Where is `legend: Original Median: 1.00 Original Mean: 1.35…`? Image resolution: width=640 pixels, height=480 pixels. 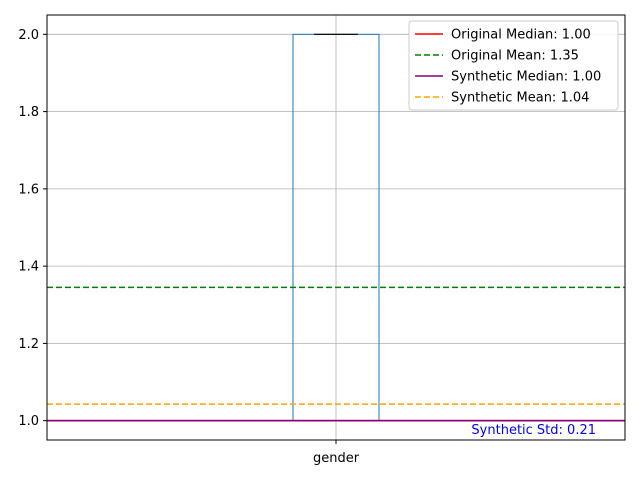
legend: Original Median: 1.00 Original Mean: 1.35… is located at coordinates (513, 65).